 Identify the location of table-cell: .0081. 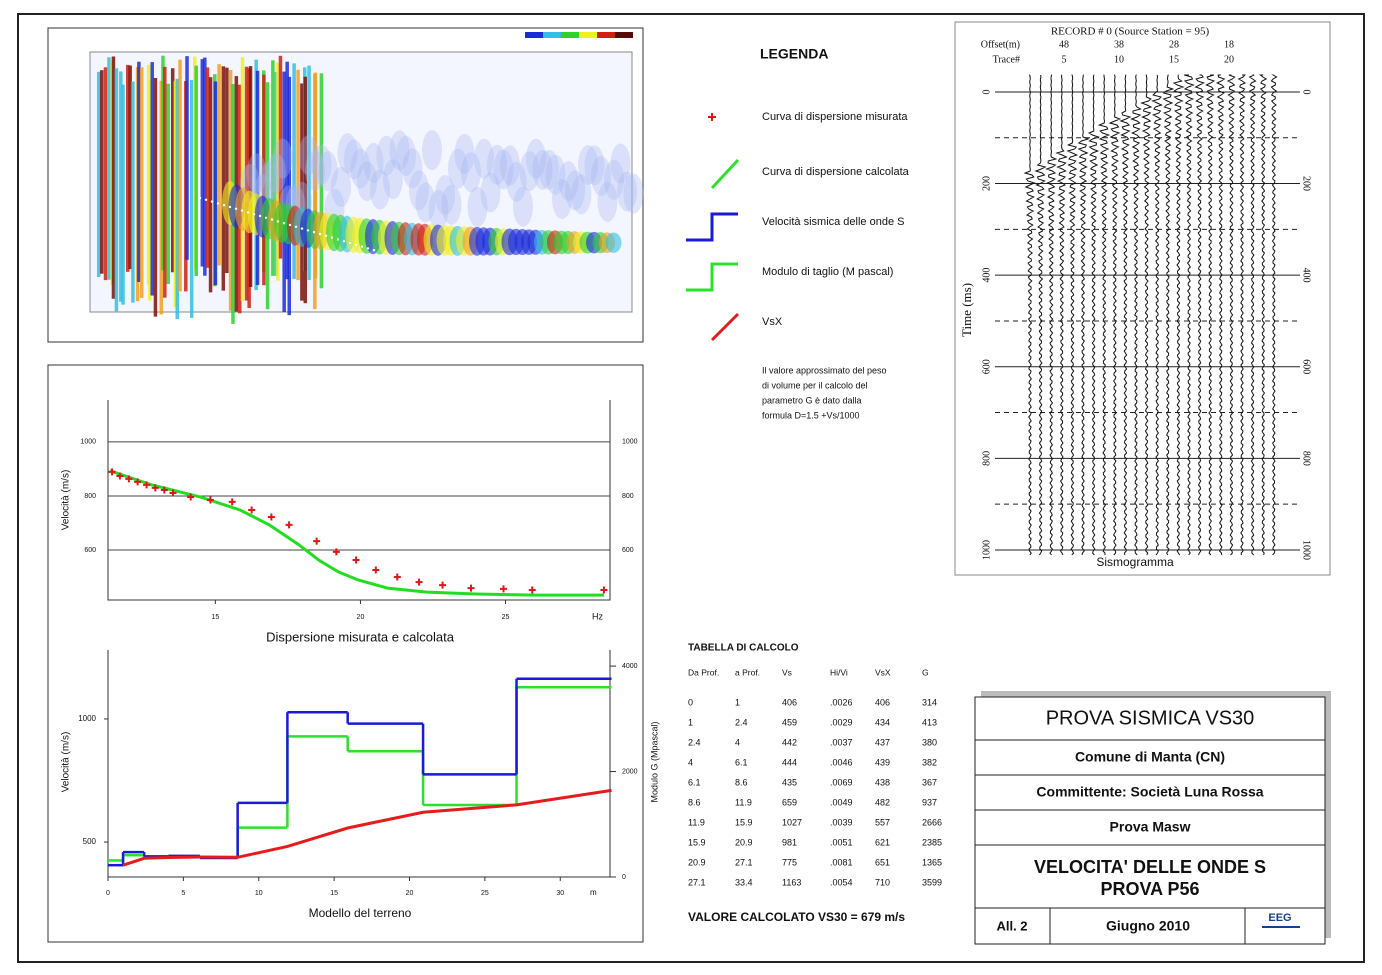
(841, 862).